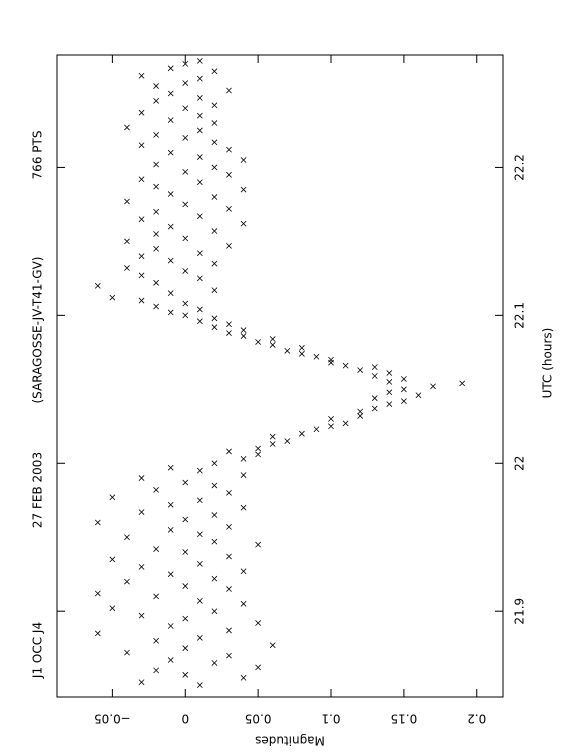 The image size is (562, 756). Describe the element at coordinates (185, 719) in the screenshot. I see `y-tick-label: 0` at that location.